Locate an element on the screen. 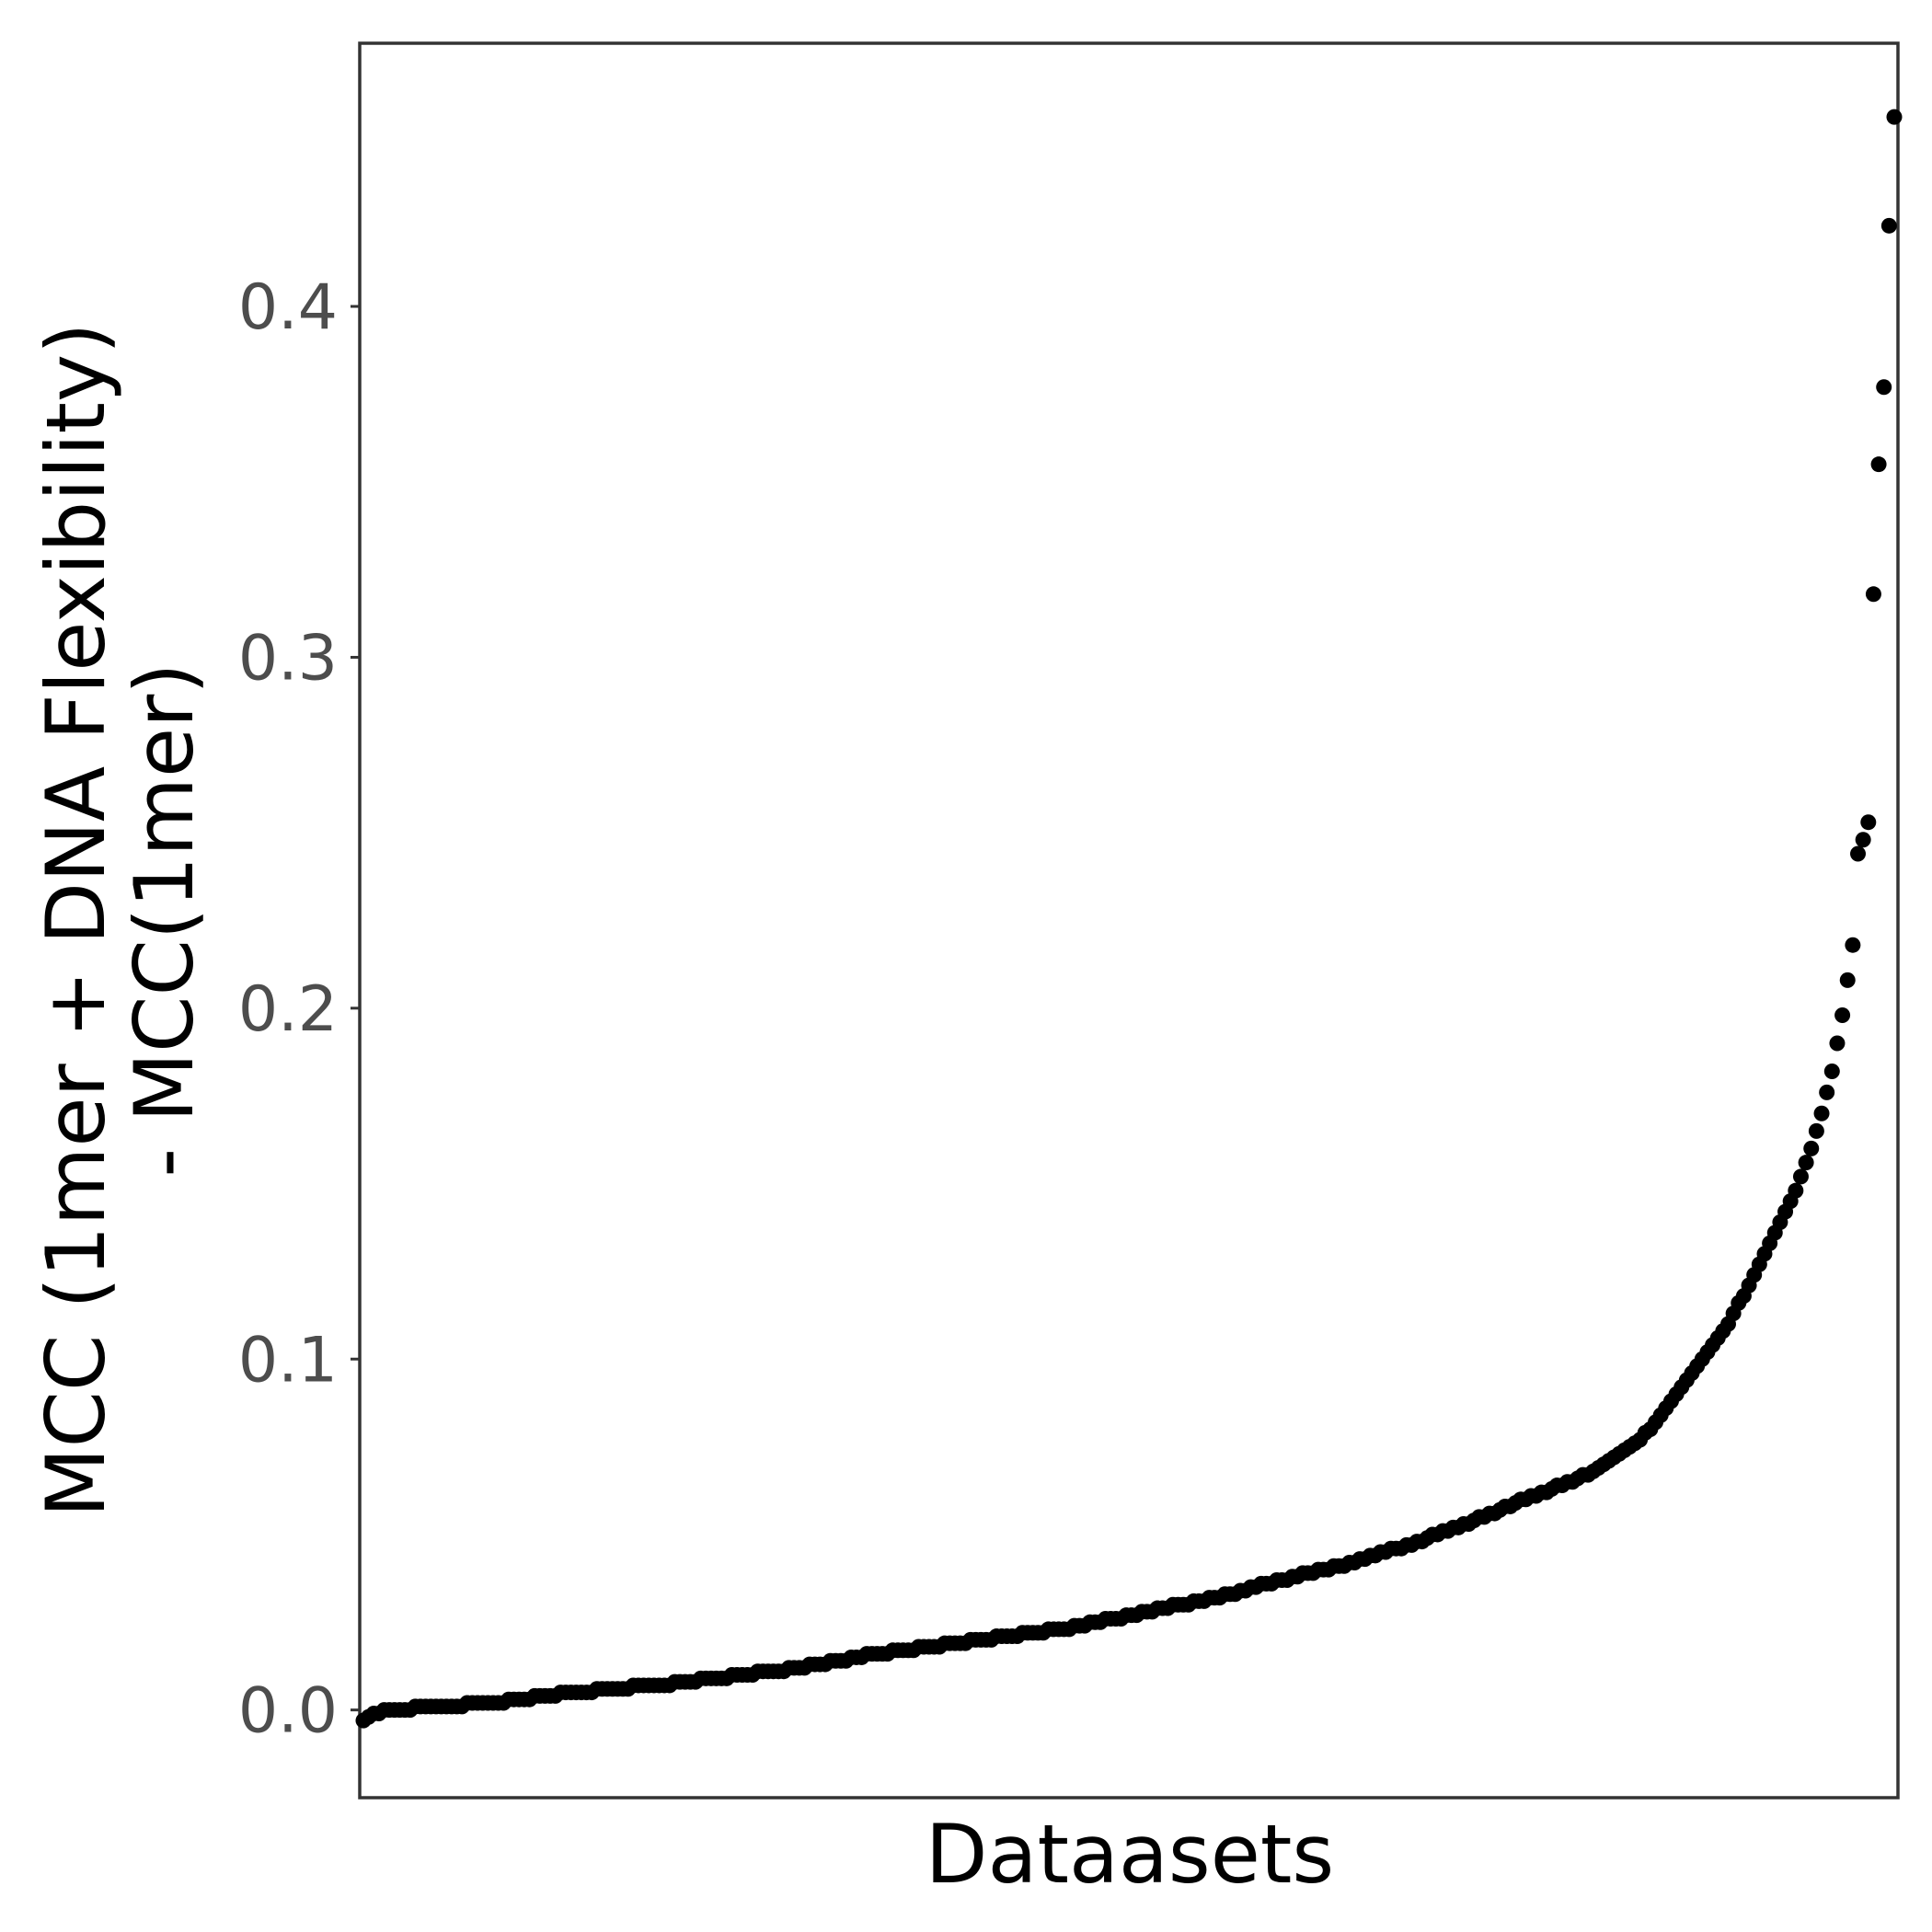  x-axis-title: Dataasets is located at coordinates (1130, 1854).